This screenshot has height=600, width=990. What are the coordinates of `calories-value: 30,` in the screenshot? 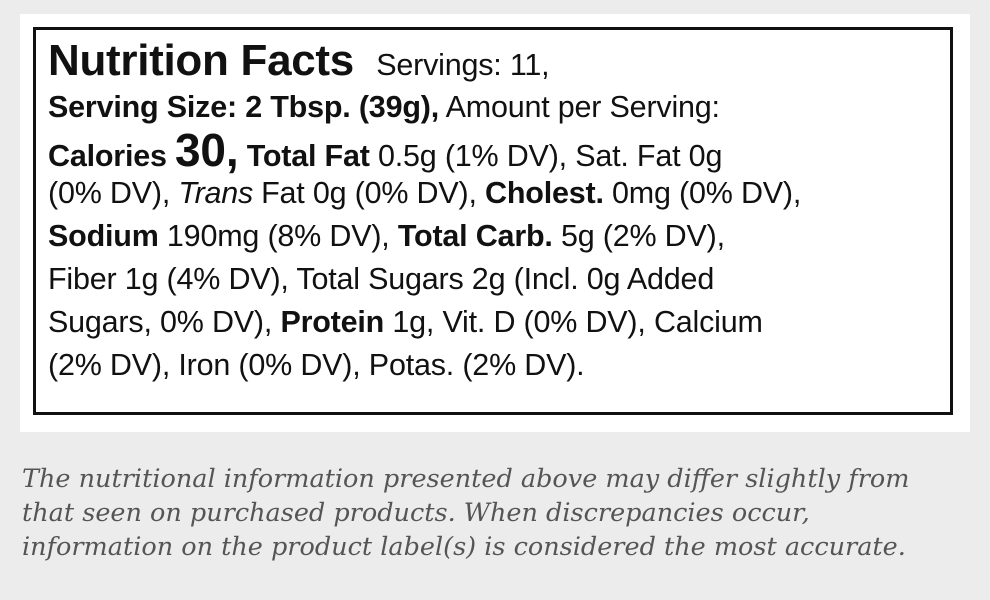 It's located at (207, 150).